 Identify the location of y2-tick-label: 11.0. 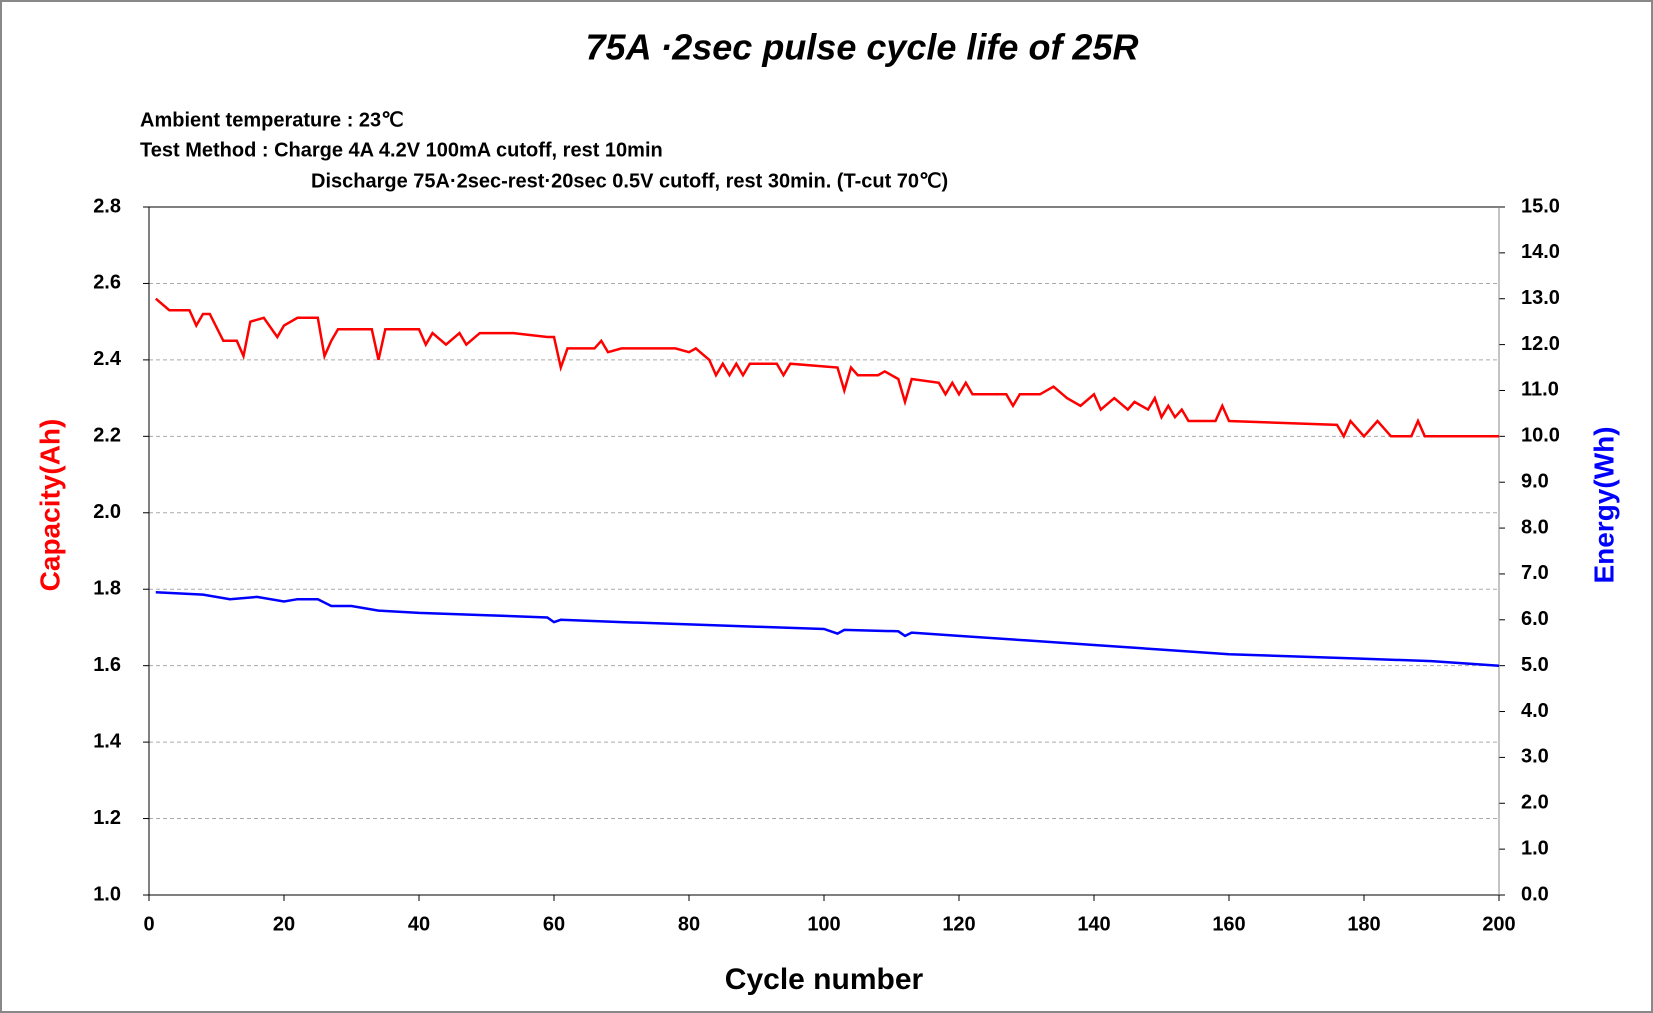
(1540, 390).